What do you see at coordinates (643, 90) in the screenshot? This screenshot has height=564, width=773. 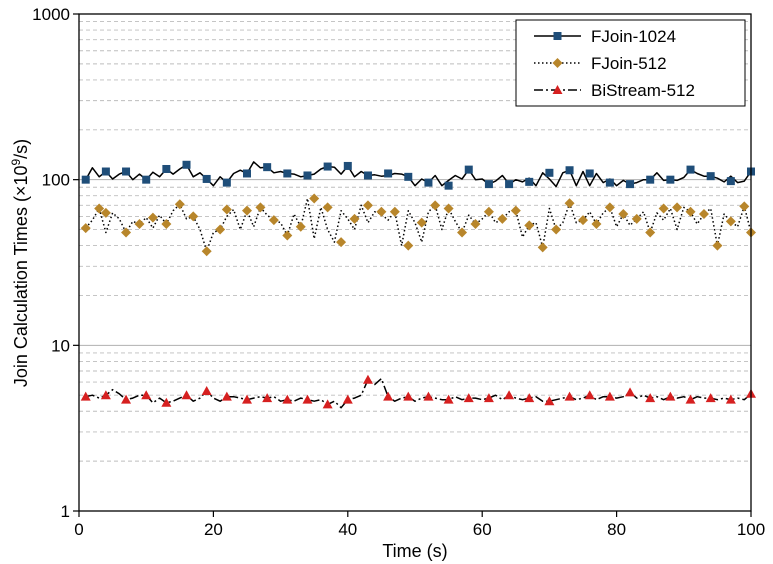 I see `legend-label-bistream-512: BiStream-512` at bounding box center [643, 90].